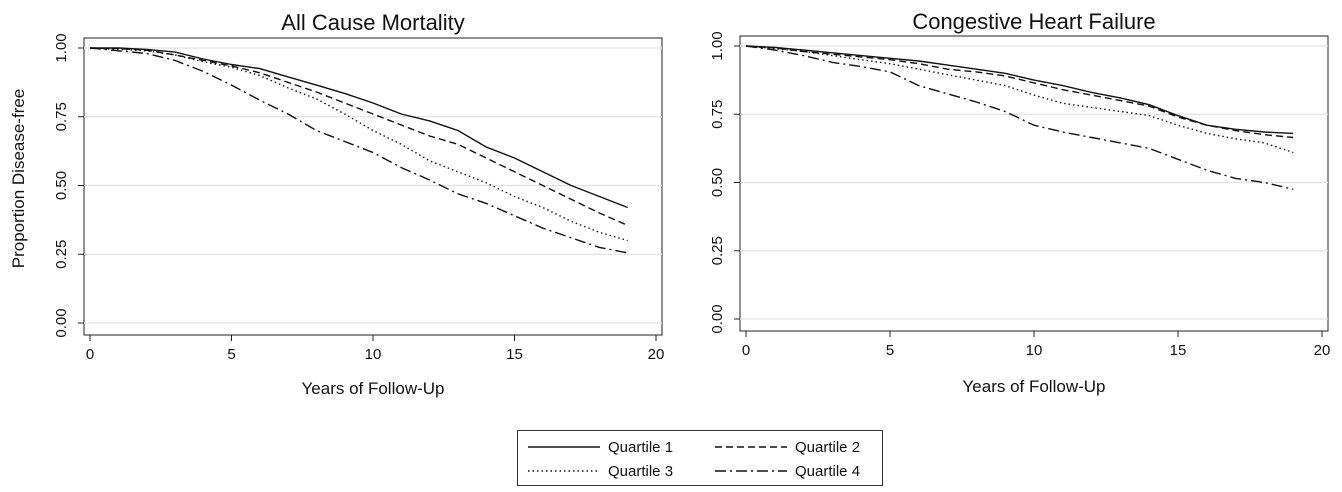 This screenshot has height=492, width=1342. Describe the element at coordinates (787, 447) in the screenshot. I see `legend-item-quartile-2: Quartile 2` at that location.